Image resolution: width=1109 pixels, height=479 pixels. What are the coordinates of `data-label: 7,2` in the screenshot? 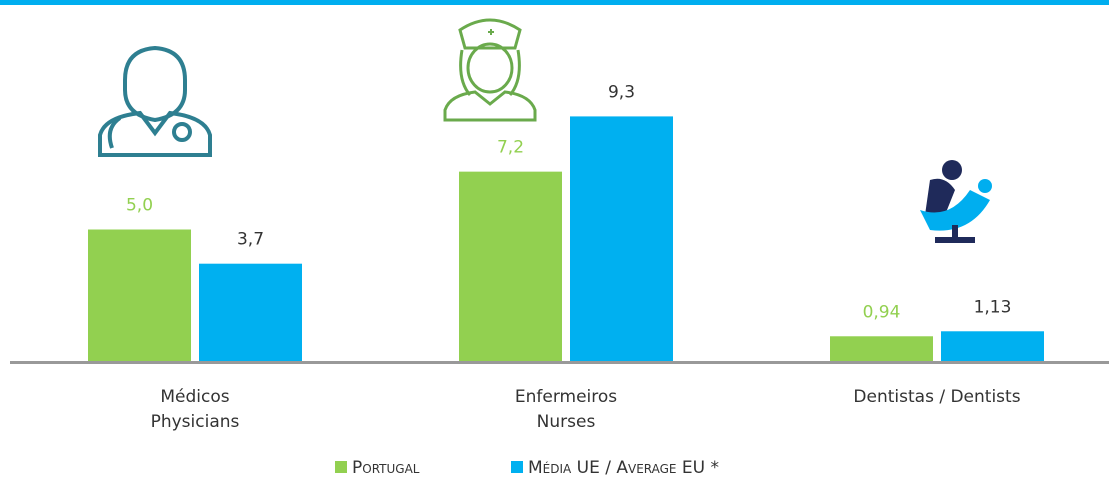 It's located at (510, 148).